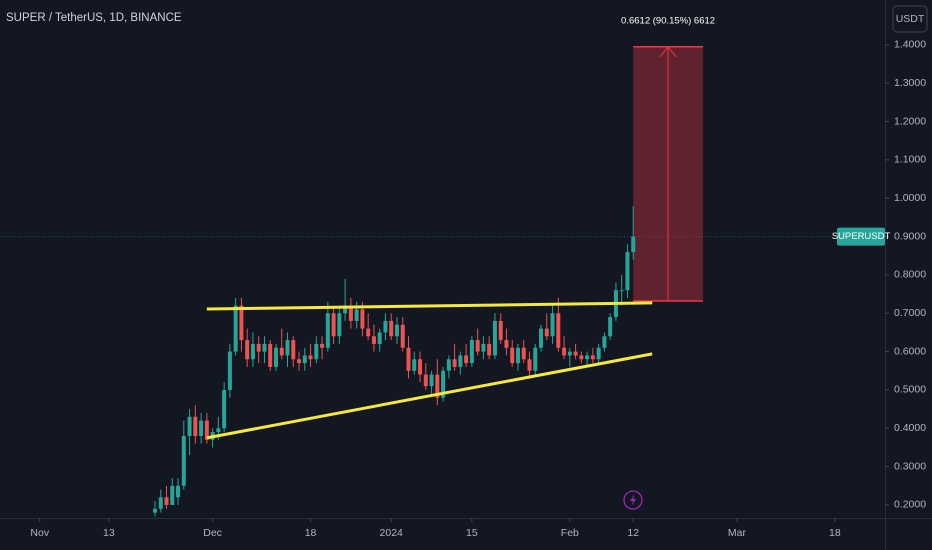 This screenshot has height=550, width=932. Describe the element at coordinates (570, 533) in the screenshot. I see `x-tick-label: Feb` at that location.